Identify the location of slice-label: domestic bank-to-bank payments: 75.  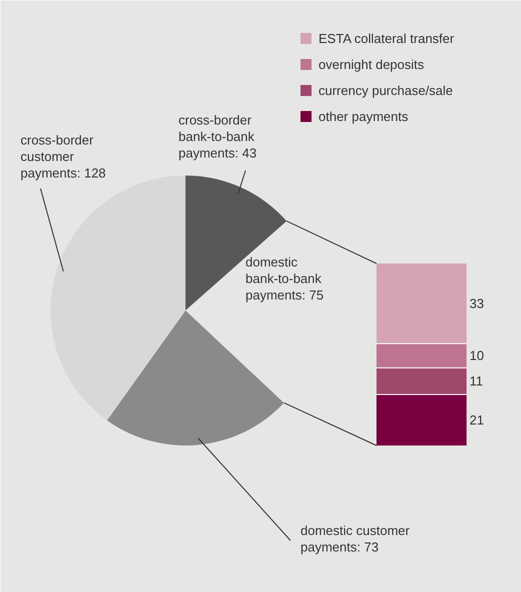
(285, 278).